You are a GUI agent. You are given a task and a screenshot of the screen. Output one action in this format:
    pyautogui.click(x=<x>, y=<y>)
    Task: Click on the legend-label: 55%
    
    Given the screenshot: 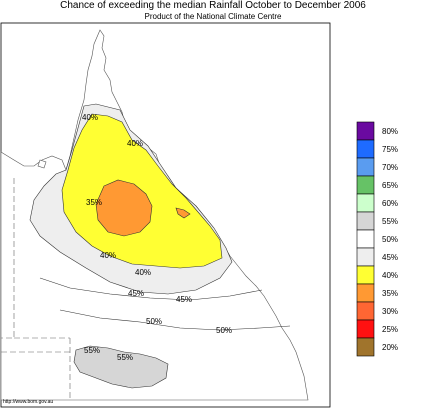 What is the action you would take?
    pyautogui.click(x=390, y=221)
    